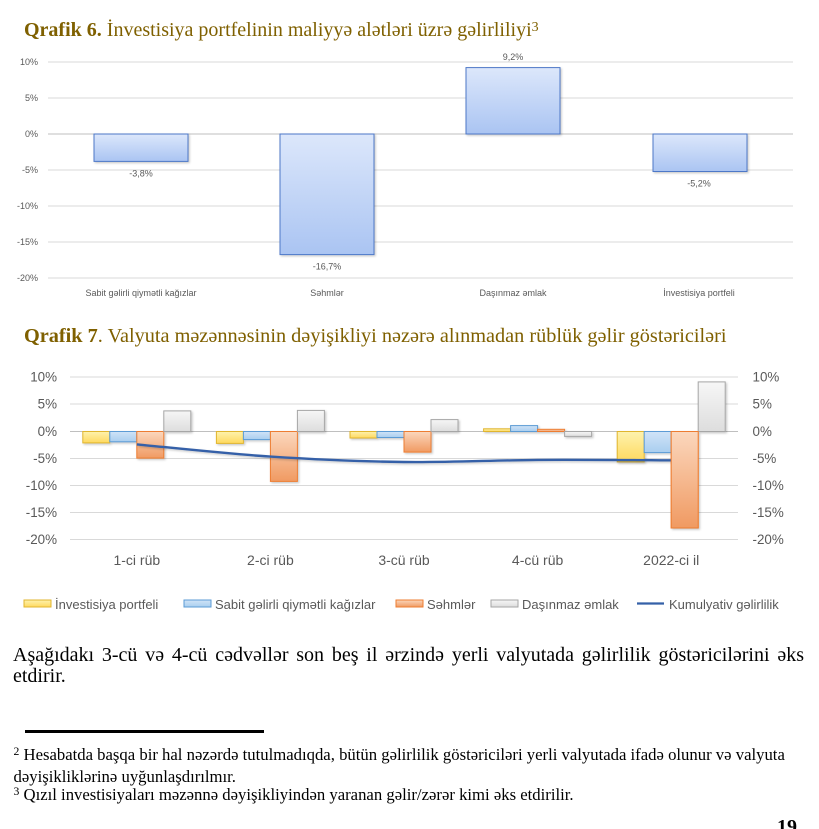  I want to click on svg-text: 9,2%, so click(513, 57).